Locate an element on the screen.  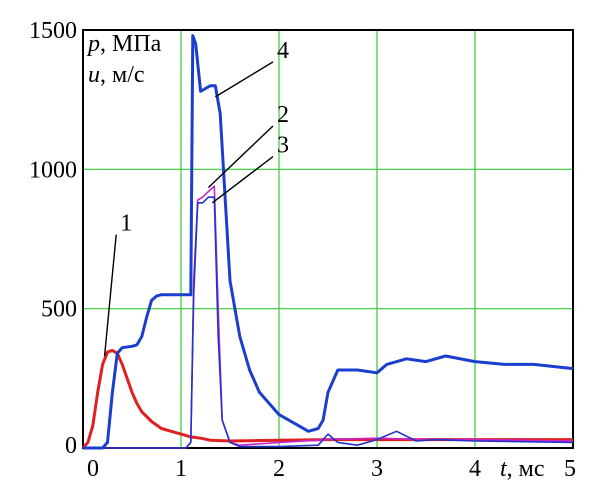
x-tick-label: 0 is located at coordinates (93, 468).